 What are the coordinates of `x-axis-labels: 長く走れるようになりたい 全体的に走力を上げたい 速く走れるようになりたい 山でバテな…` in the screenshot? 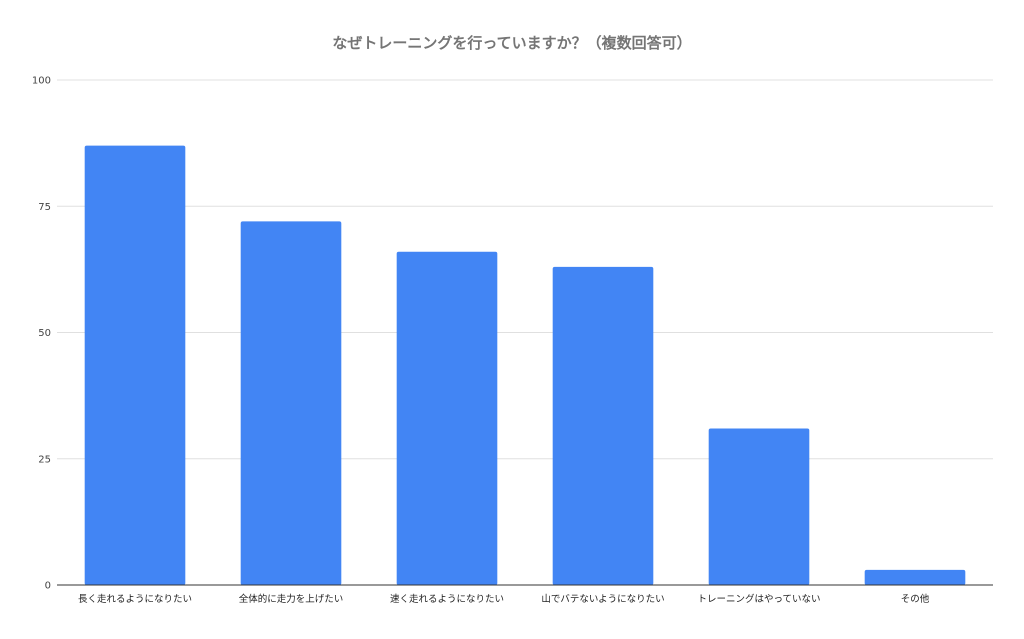 It's located at (504, 599).